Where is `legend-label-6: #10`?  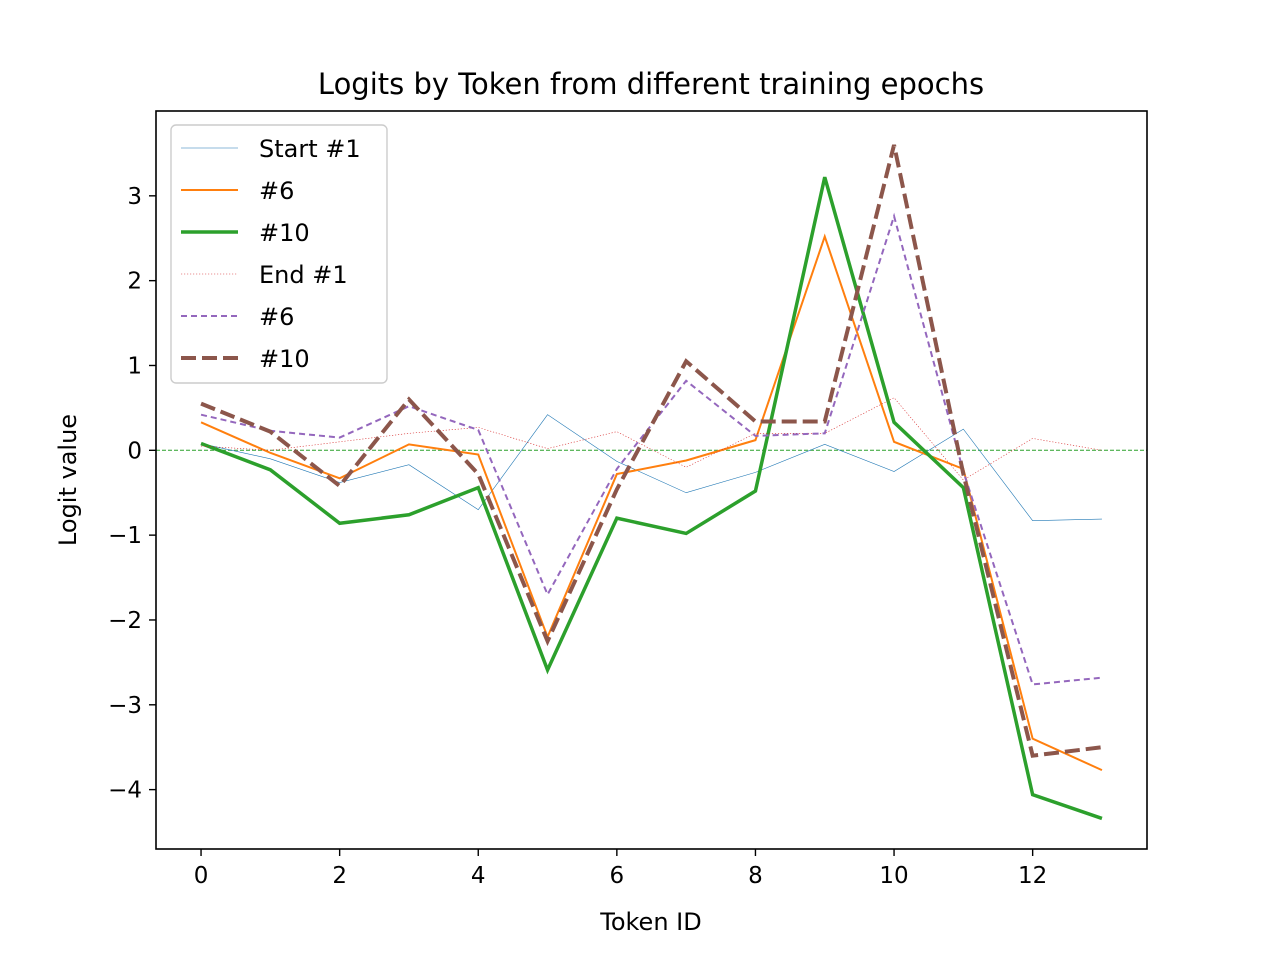 legend-label-6: #10 is located at coordinates (284, 359).